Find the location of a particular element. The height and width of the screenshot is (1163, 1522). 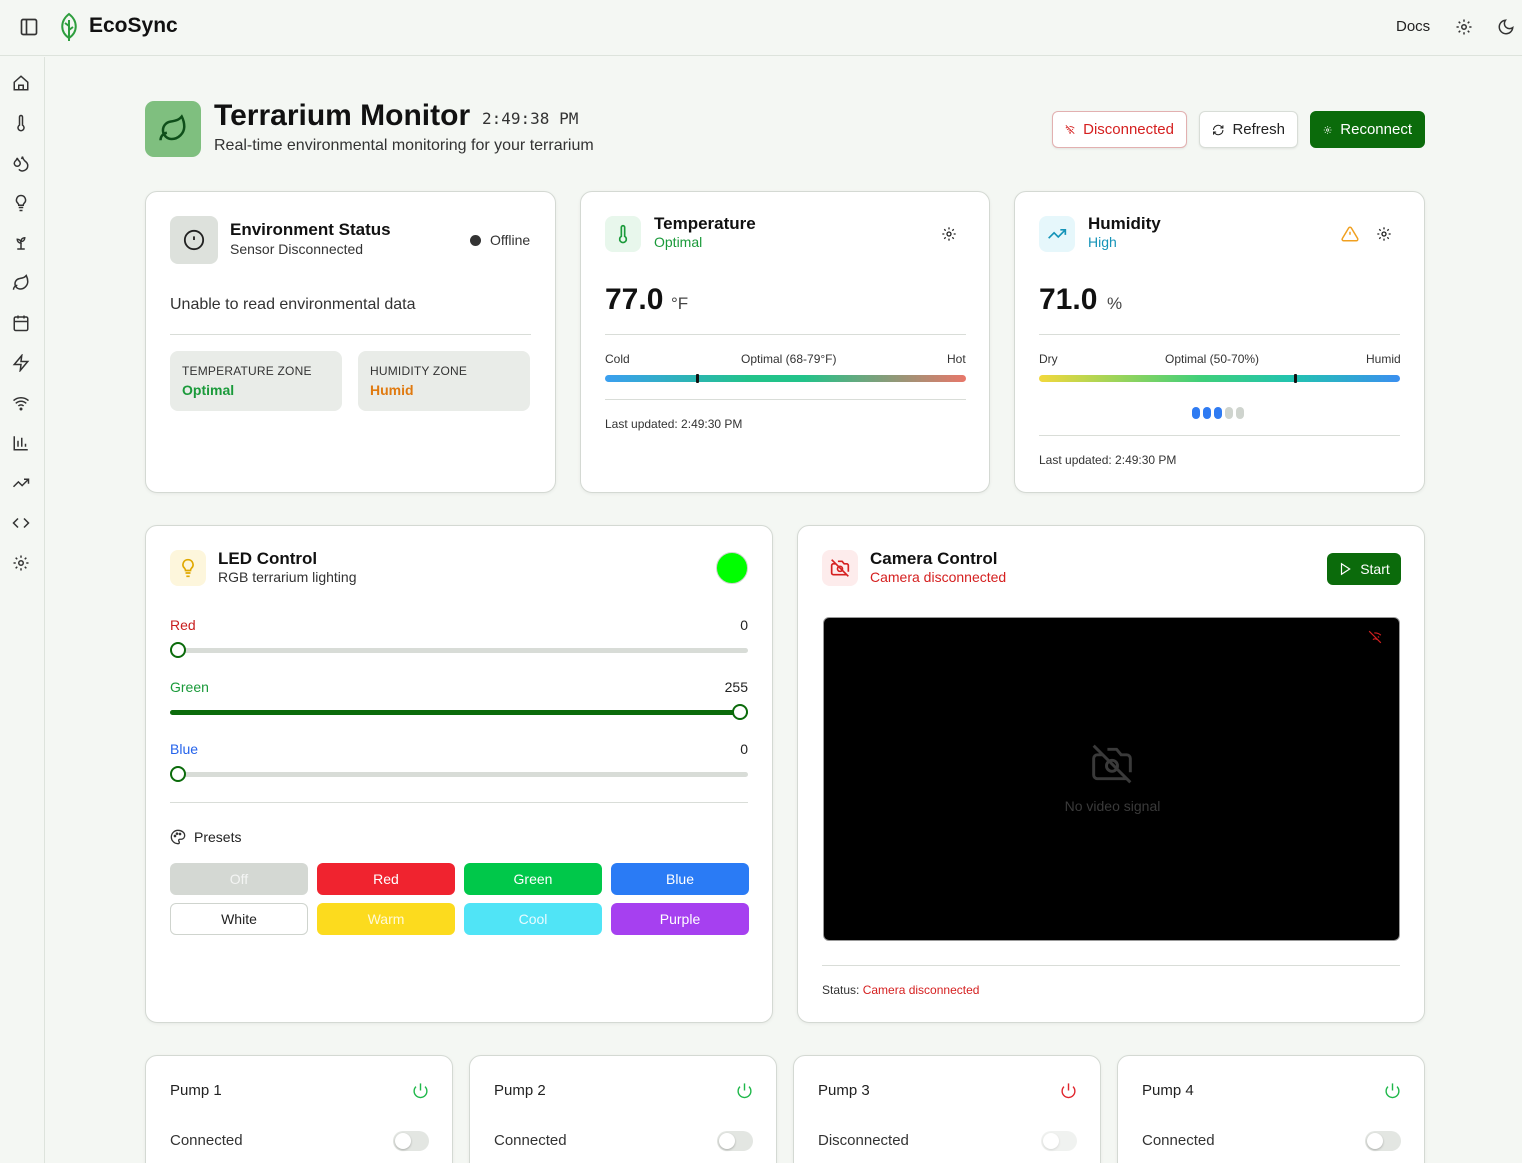

docs-link: Docs is located at coordinates (1413, 26).